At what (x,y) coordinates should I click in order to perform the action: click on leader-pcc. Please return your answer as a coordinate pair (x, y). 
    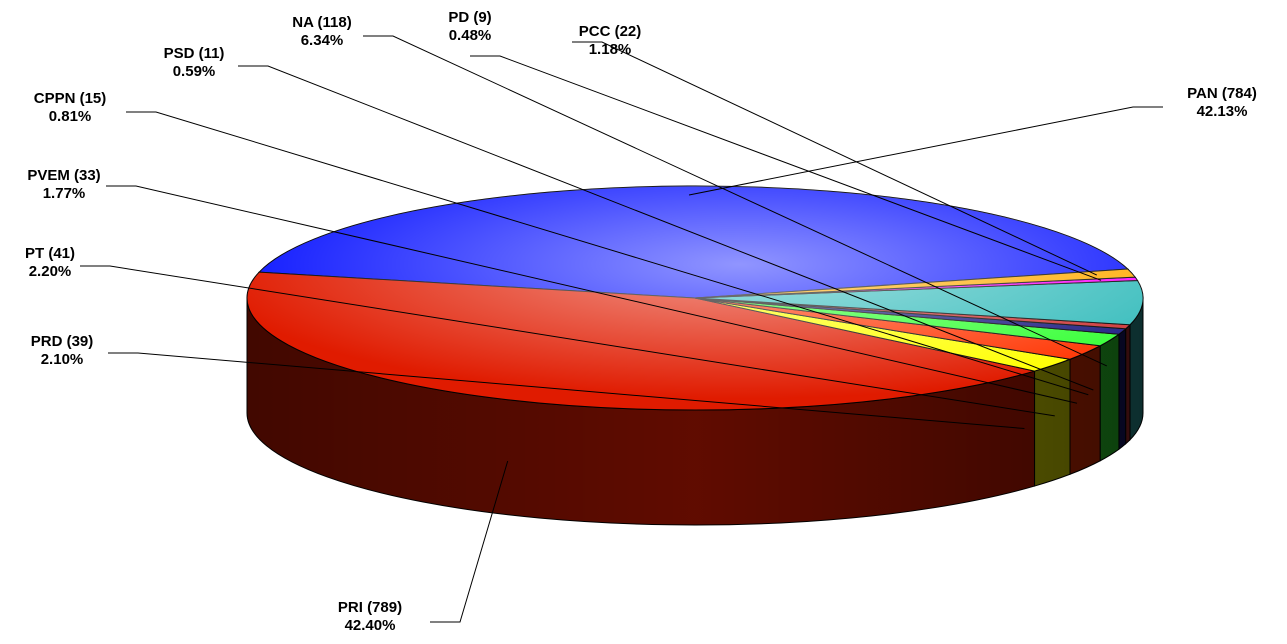
    Looking at the image, I should click on (835, 158).